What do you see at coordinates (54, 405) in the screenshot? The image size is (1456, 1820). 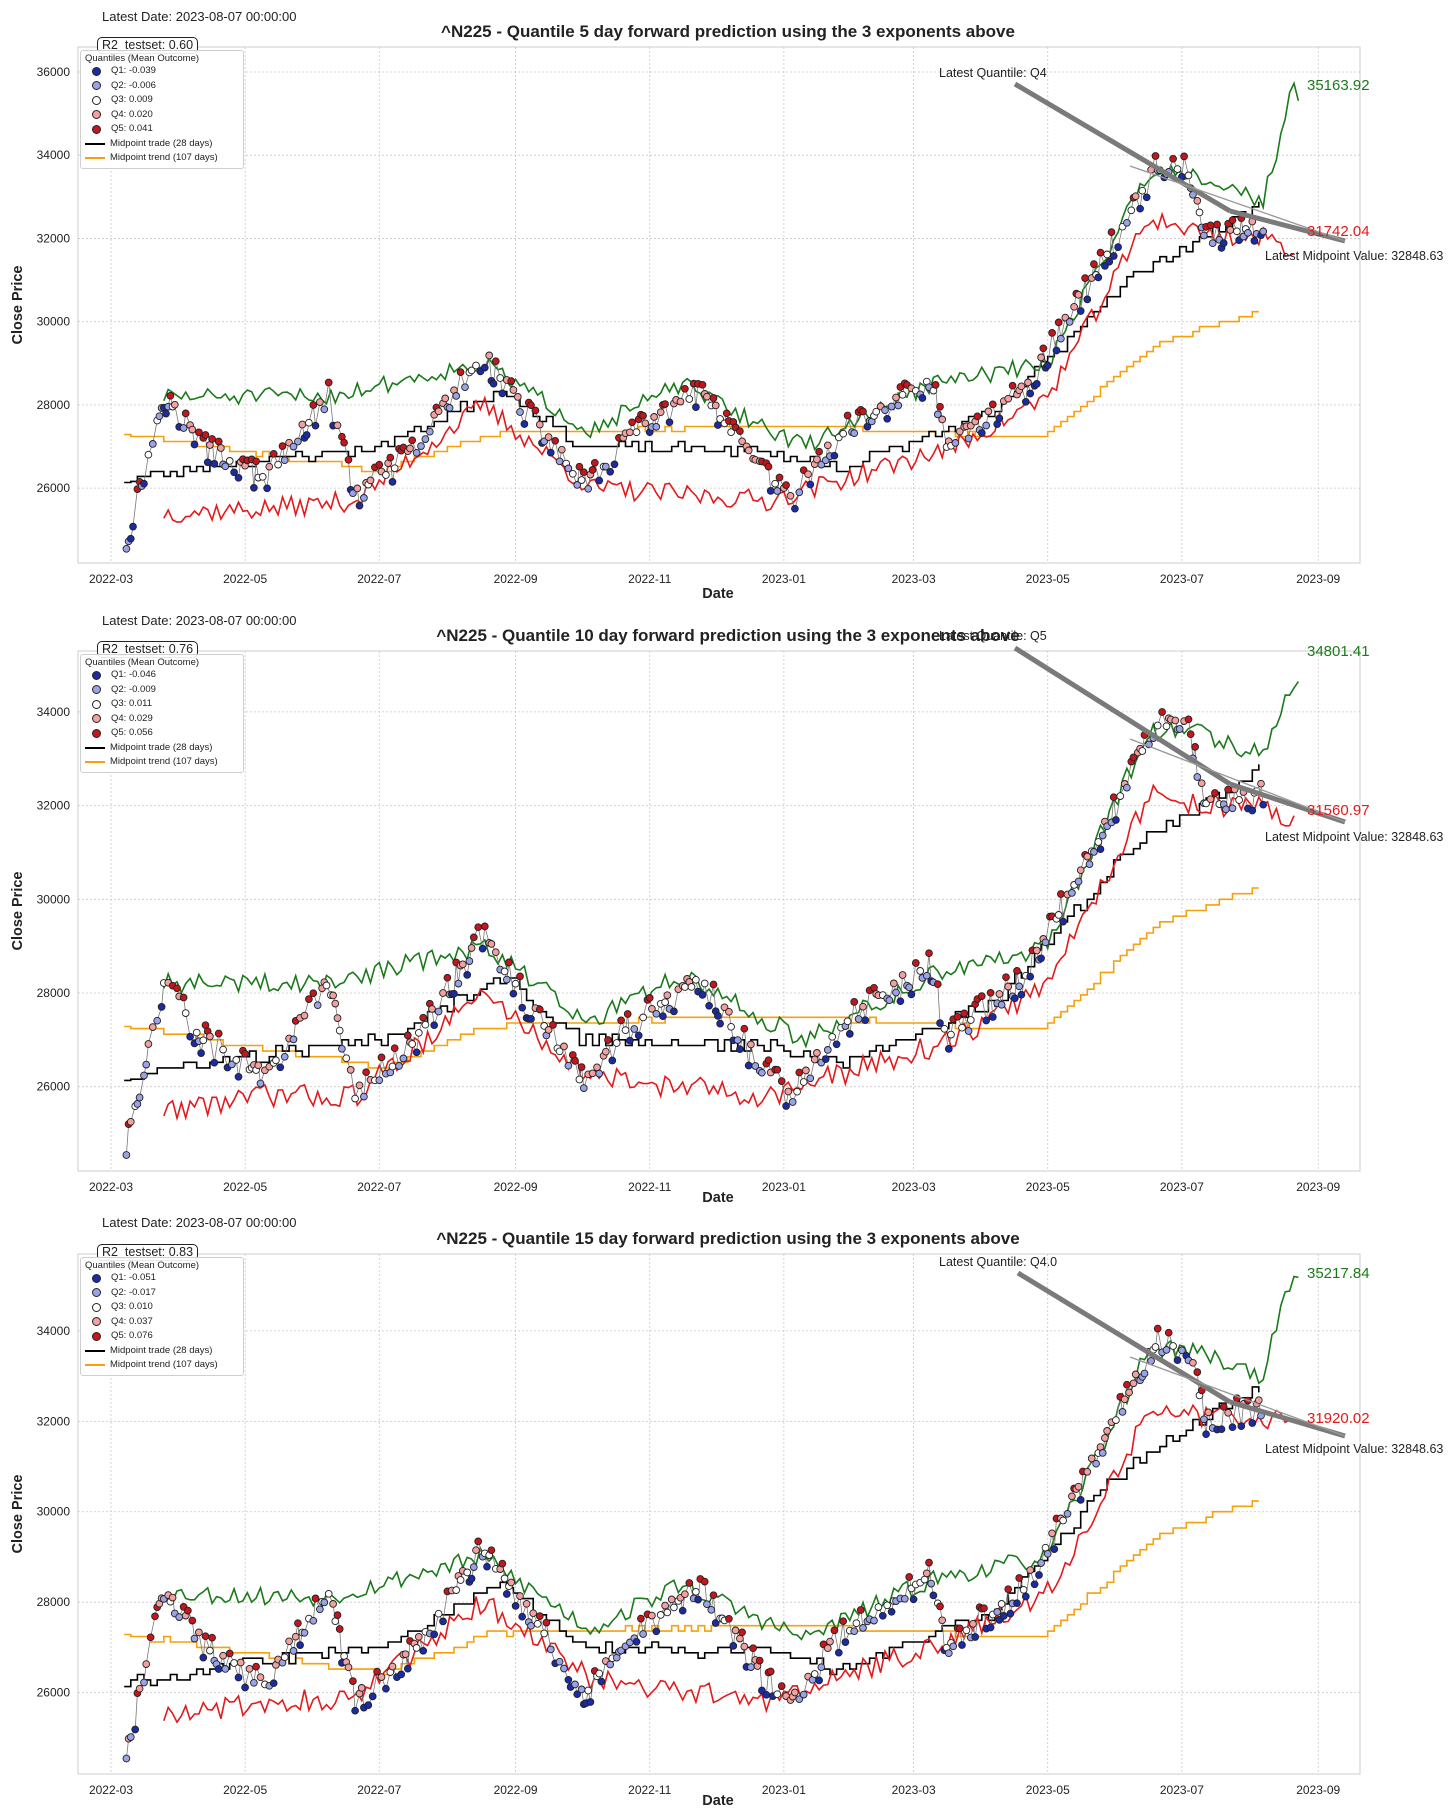 I see `y-tick-label: 28000` at bounding box center [54, 405].